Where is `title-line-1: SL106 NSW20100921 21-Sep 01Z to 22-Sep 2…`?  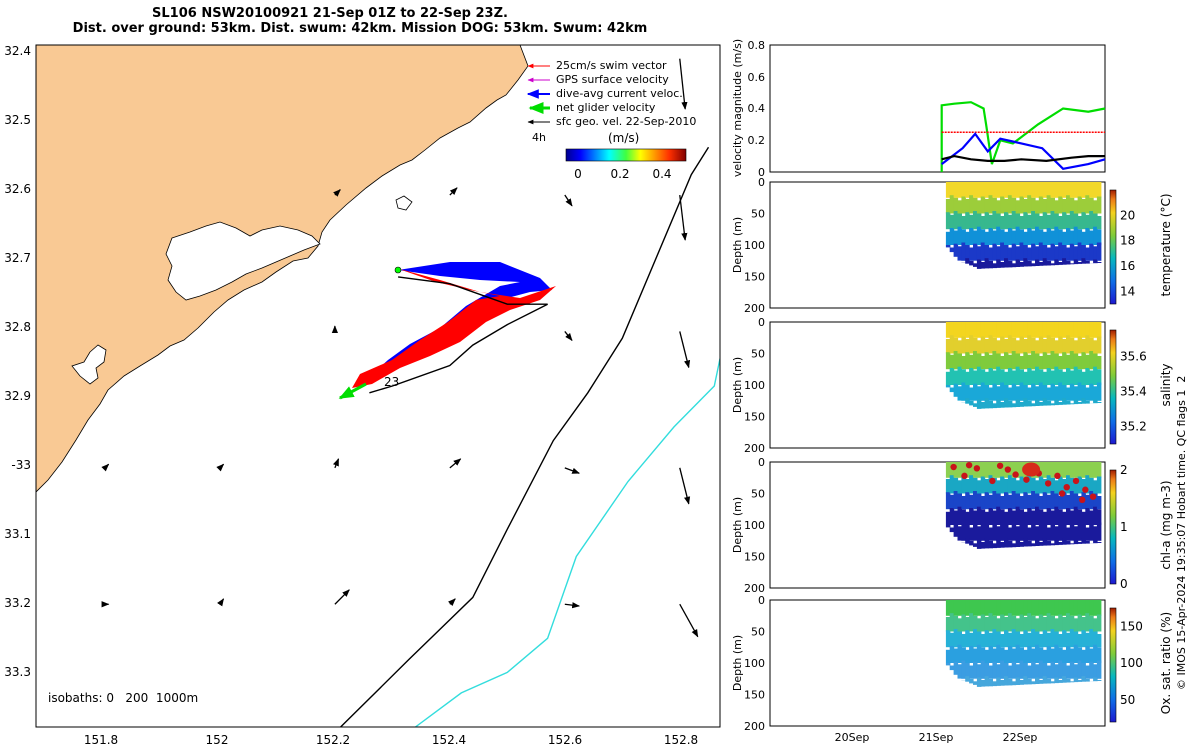
title-line-1: SL106 NSW20100921 21-Sep 01Z to 22-Sep 2… is located at coordinates (330, 13).